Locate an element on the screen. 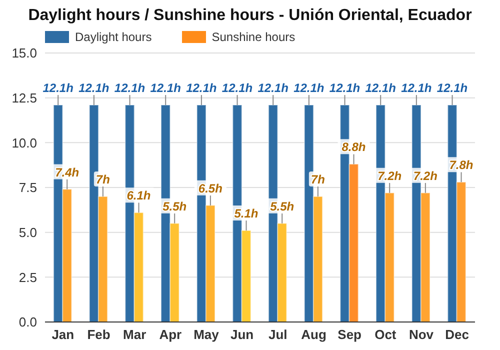 This screenshot has width=500, height=350. x-tick-label: Oct is located at coordinates (385, 334).